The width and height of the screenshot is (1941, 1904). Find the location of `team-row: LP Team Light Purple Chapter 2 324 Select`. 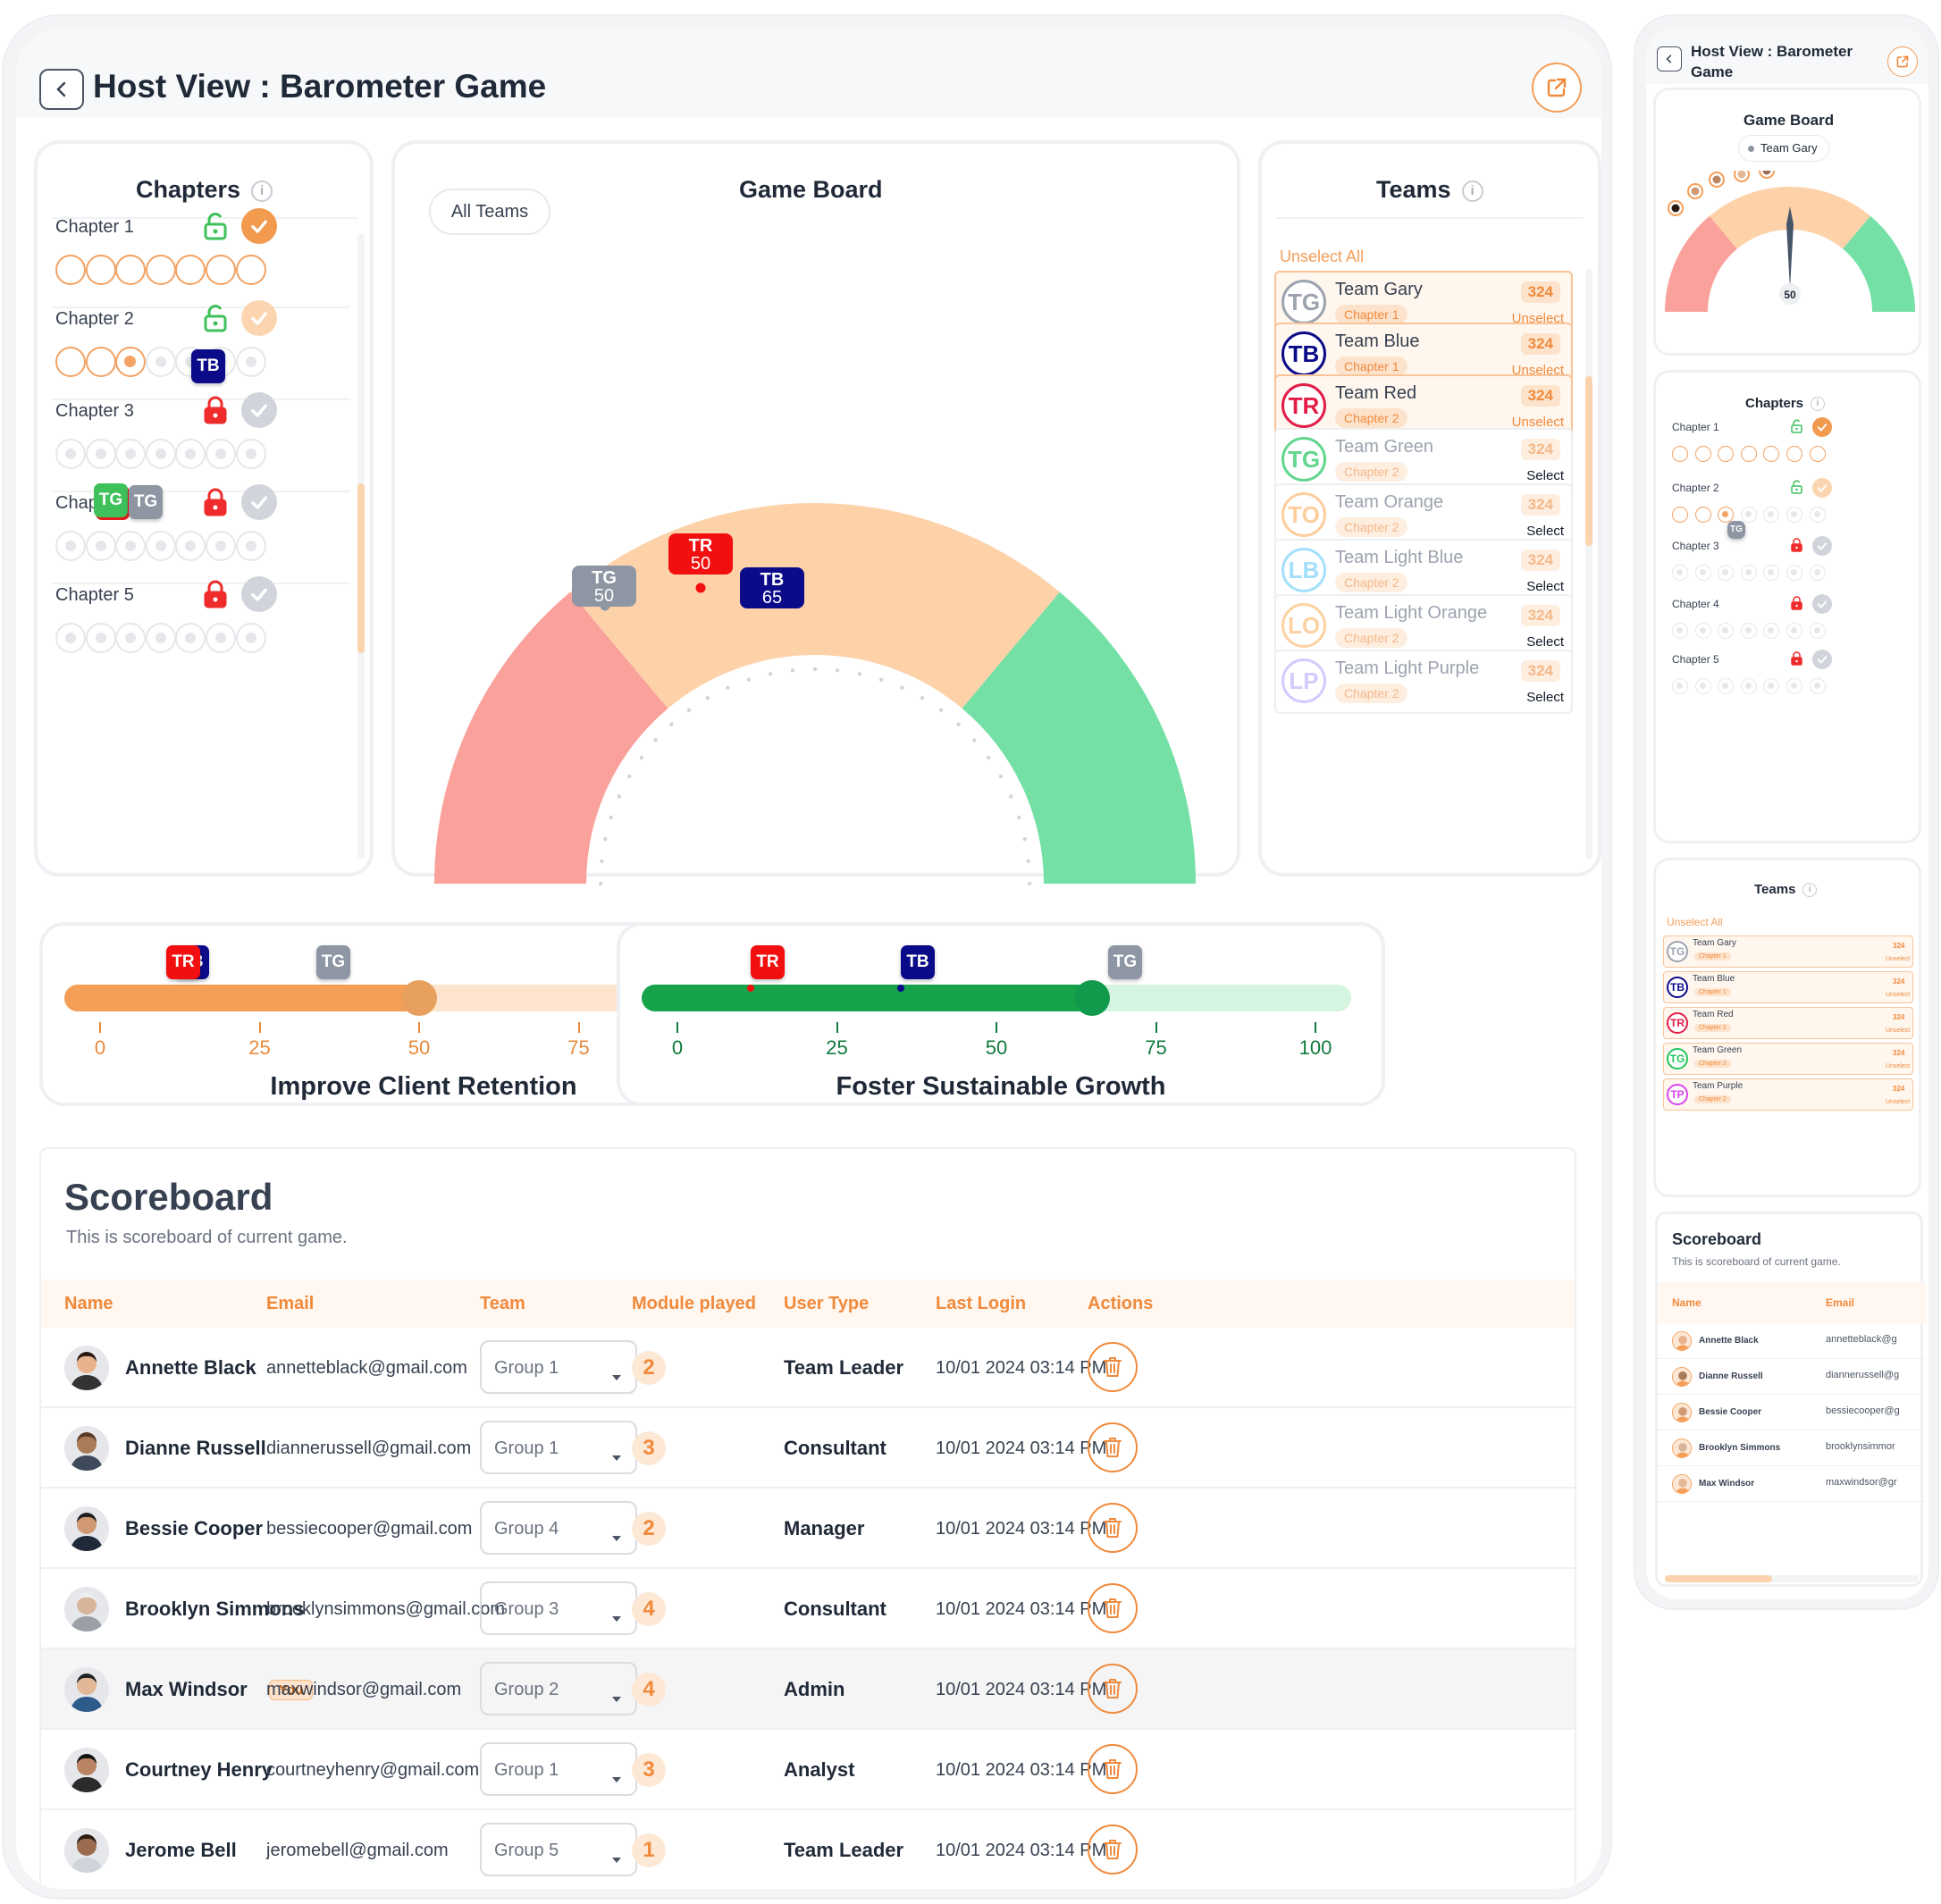

team-row: LP Team Light Purple Chapter 2 324 Select is located at coordinates (1423, 682).